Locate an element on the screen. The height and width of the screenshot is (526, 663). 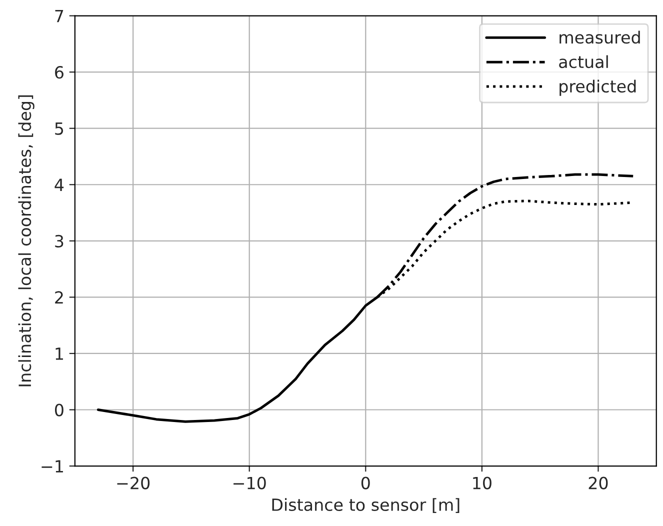
x-tick-label: −10 is located at coordinates (250, 483).